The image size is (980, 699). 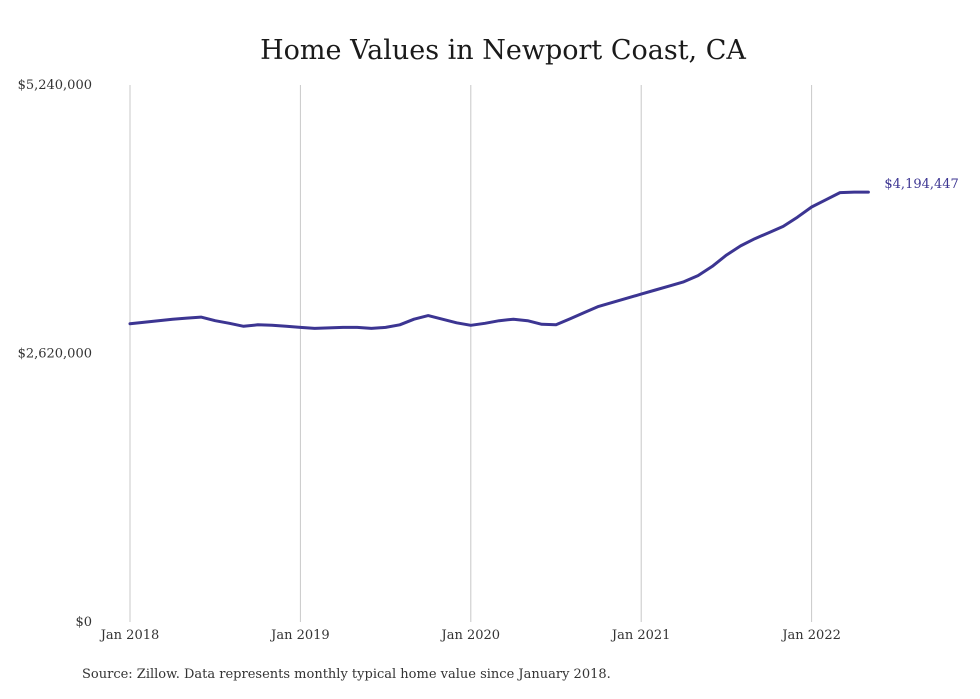 I want to click on x-tick-label: Jan 2022, so click(x=810, y=635).